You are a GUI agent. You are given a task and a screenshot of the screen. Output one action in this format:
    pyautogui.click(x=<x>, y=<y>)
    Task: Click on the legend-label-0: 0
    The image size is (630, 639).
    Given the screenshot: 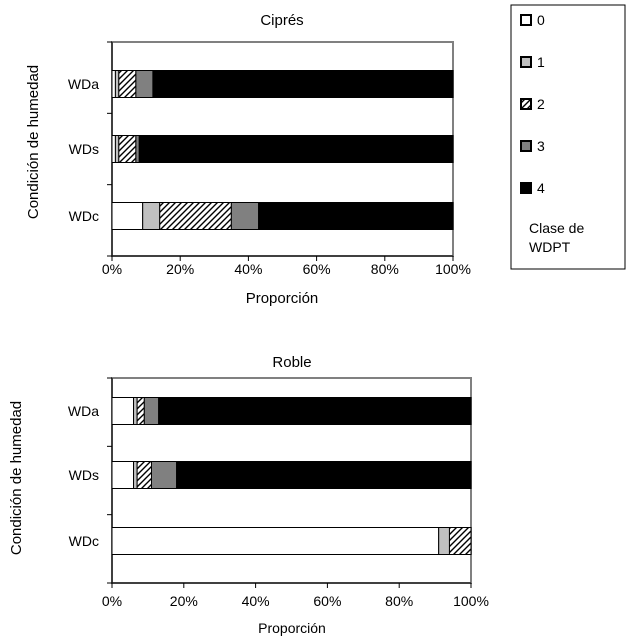 What is the action you would take?
    pyautogui.click(x=541, y=20)
    